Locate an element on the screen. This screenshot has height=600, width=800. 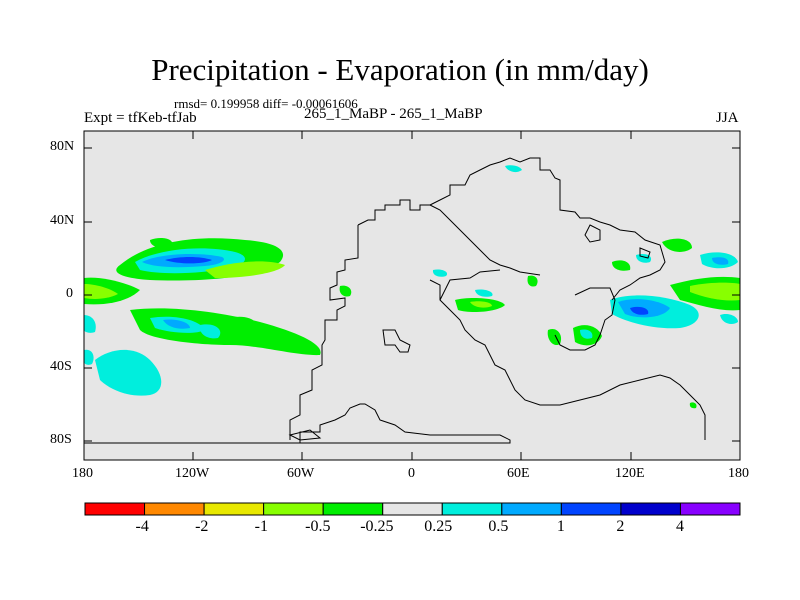
lon-label-180e: 180 is located at coordinates (738, 473).